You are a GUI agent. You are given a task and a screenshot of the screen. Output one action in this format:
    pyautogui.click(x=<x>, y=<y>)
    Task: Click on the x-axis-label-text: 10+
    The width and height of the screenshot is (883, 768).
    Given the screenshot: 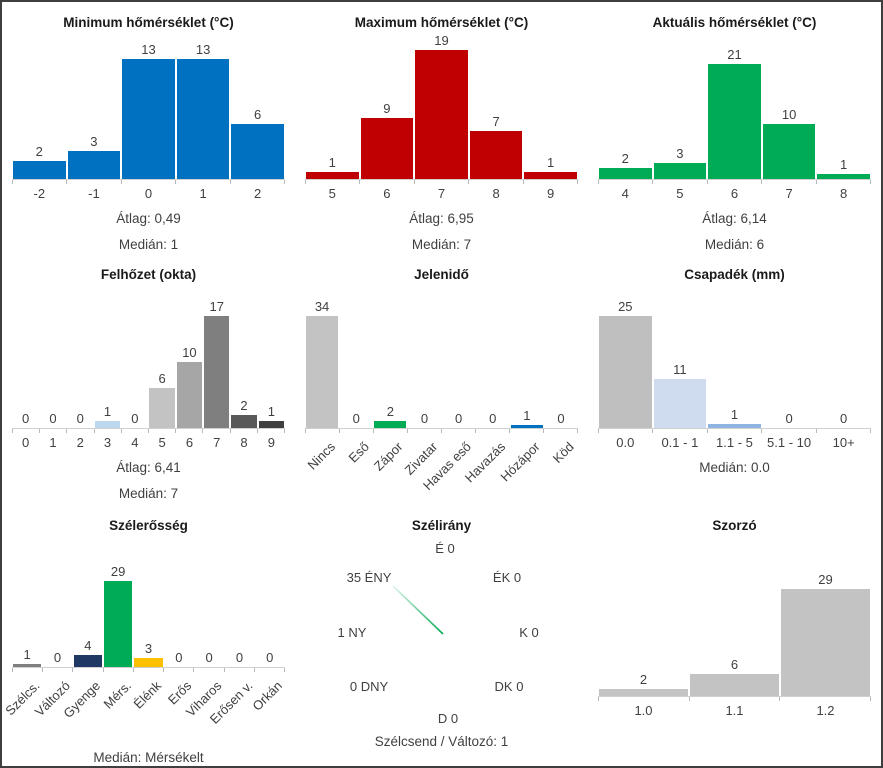 What is the action you would take?
    pyautogui.click(x=843, y=442)
    